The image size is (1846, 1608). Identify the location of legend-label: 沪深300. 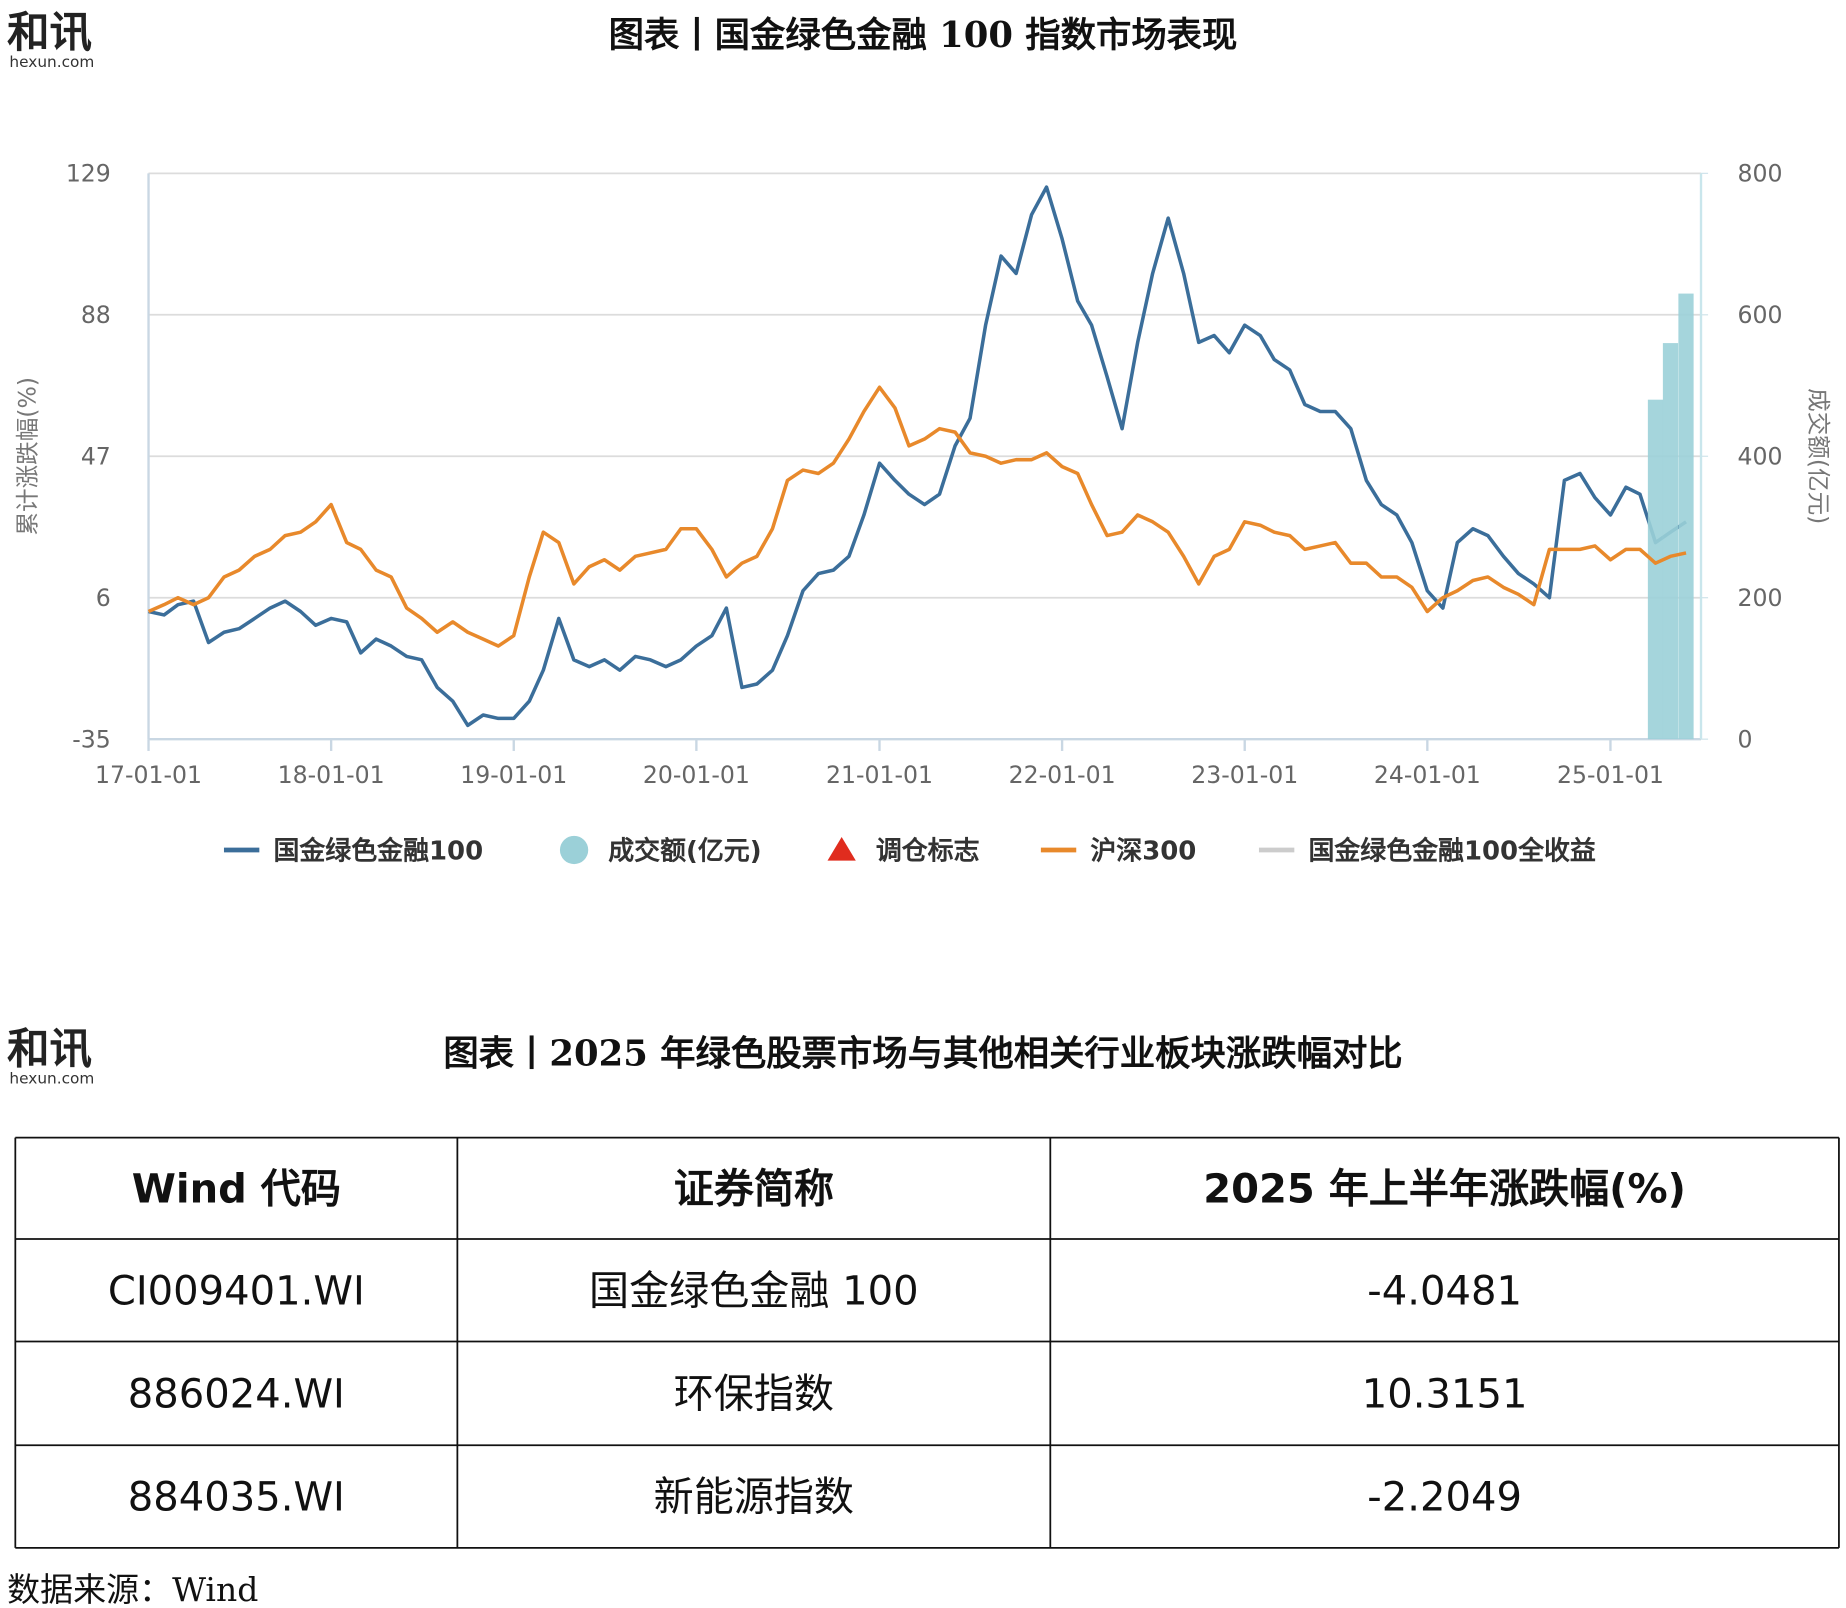
(1143, 851).